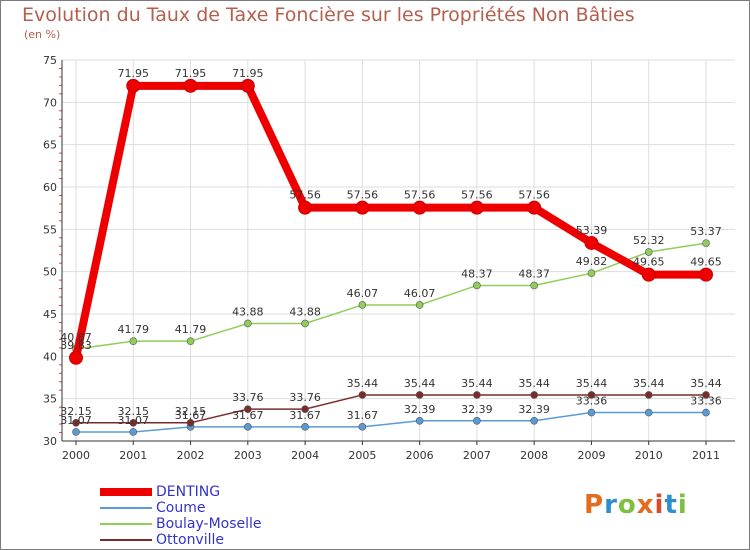  Describe the element at coordinates (76, 345) in the screenshot. I see `data-label-denting: 39.83` at that location.